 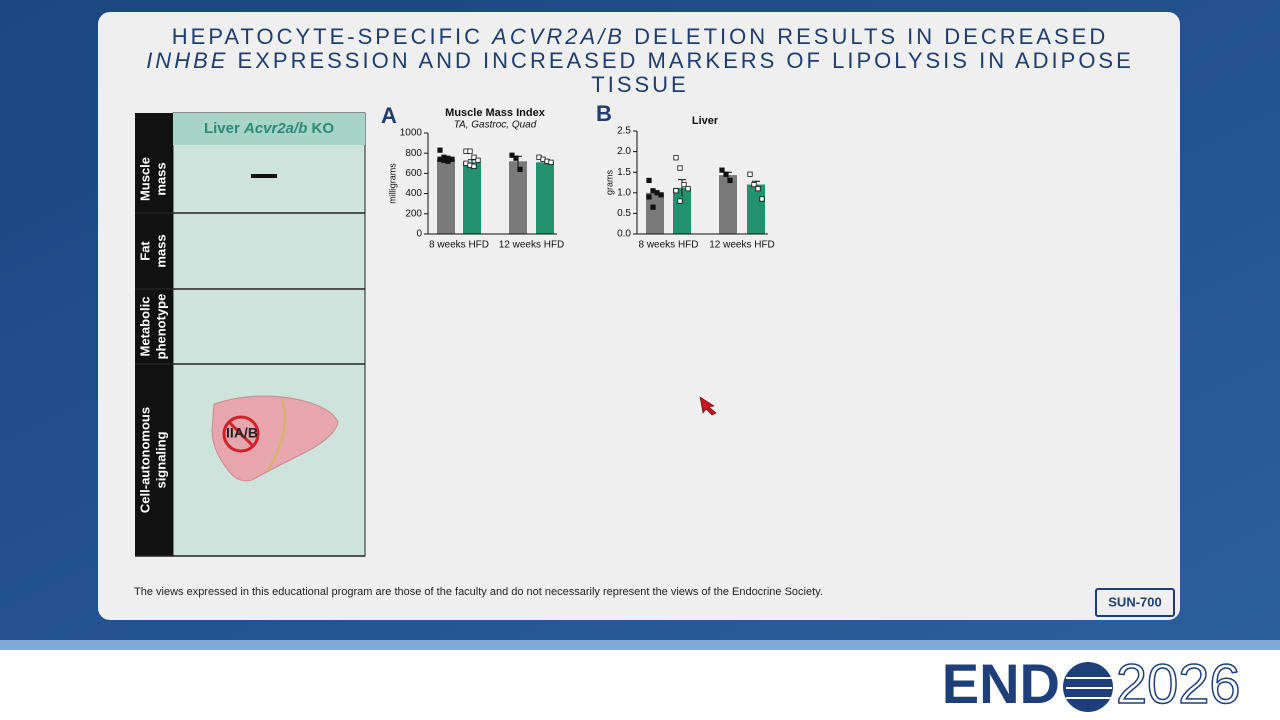 What do you see at coordinates (1178, 683) in the screenshot?
I see `logo-right: 2026` at bounding box center [1178, 683].